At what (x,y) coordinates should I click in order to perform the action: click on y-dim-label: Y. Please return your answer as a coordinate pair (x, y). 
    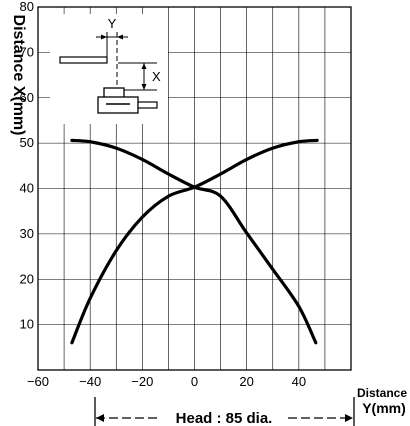
    Looking at the image, I should click on (112, 23).